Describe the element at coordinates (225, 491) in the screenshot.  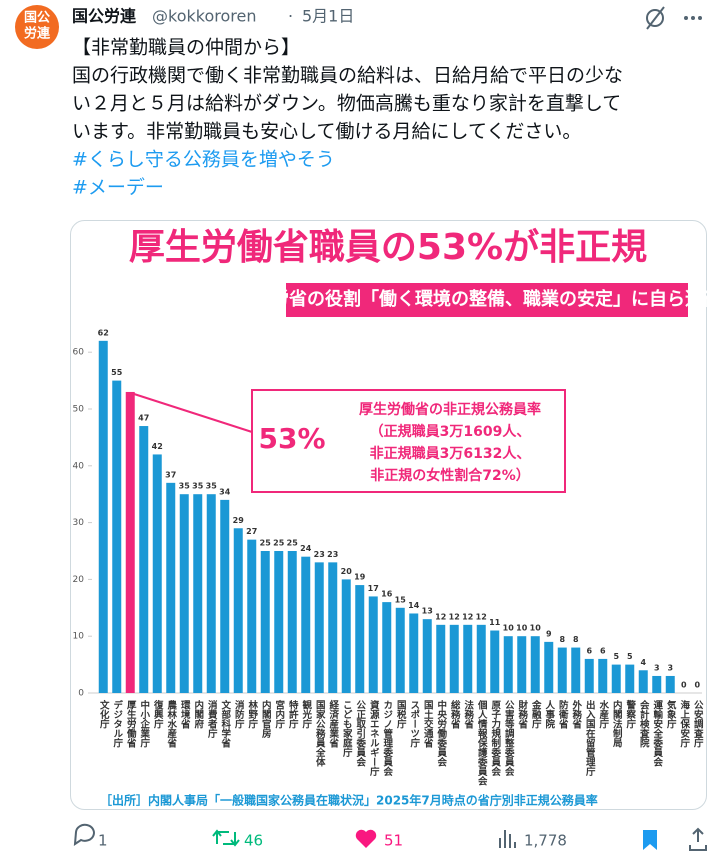
I see `value-label: 34` at that location.